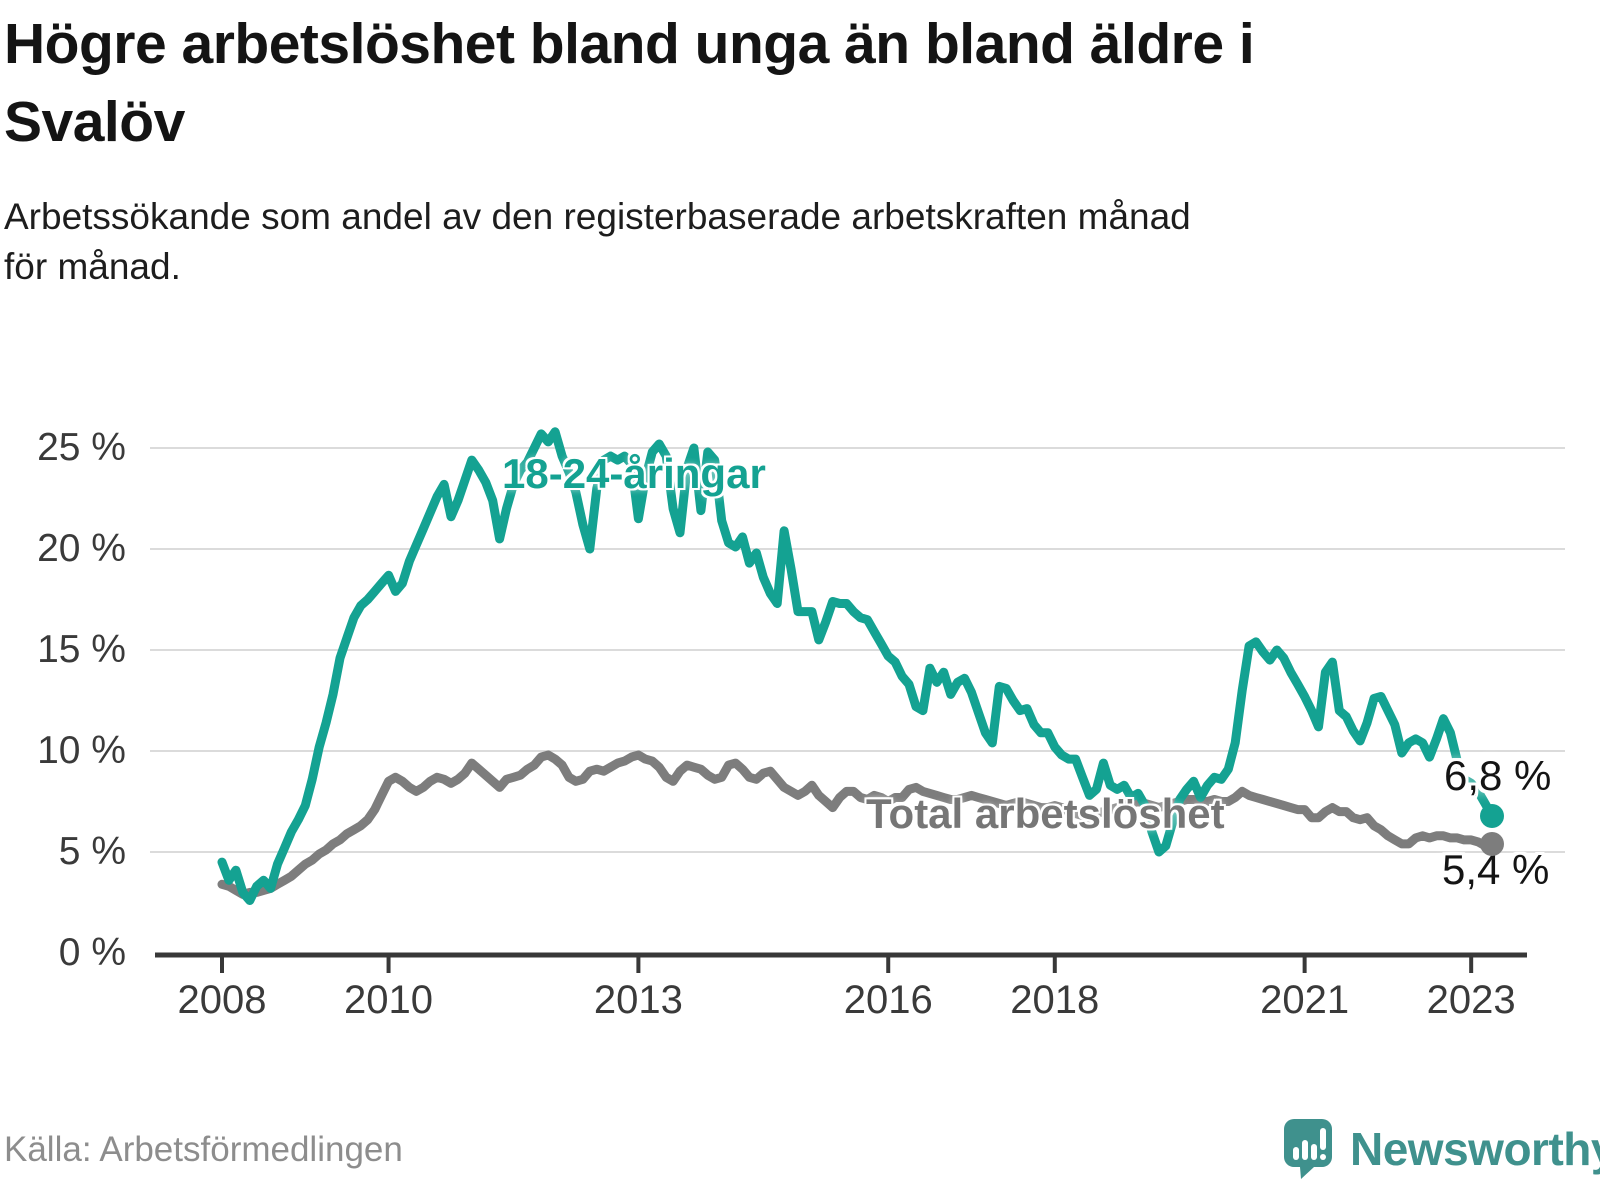  I want to click on series-label-total: Total arbetslöshet, so click(1045, 813).